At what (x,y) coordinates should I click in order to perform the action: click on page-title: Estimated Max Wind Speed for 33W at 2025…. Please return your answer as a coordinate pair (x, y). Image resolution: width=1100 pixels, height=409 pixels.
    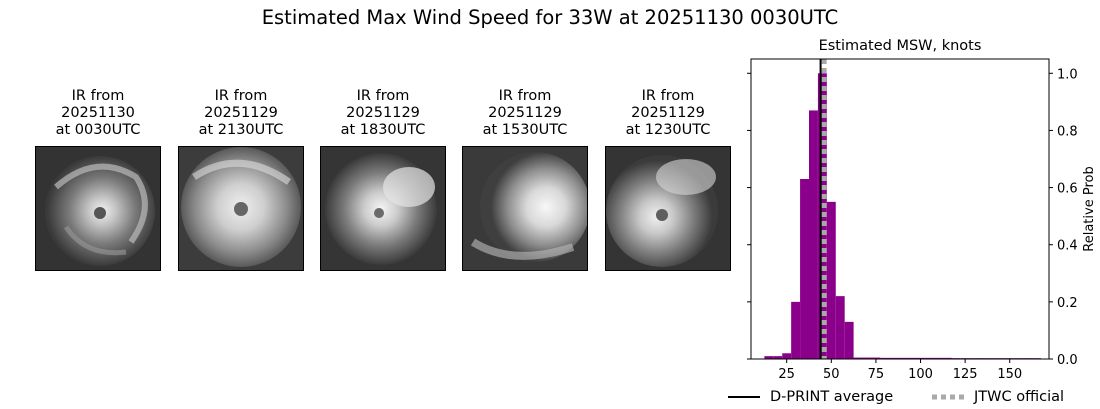
    Looking at the image, I should click on (550, 17).